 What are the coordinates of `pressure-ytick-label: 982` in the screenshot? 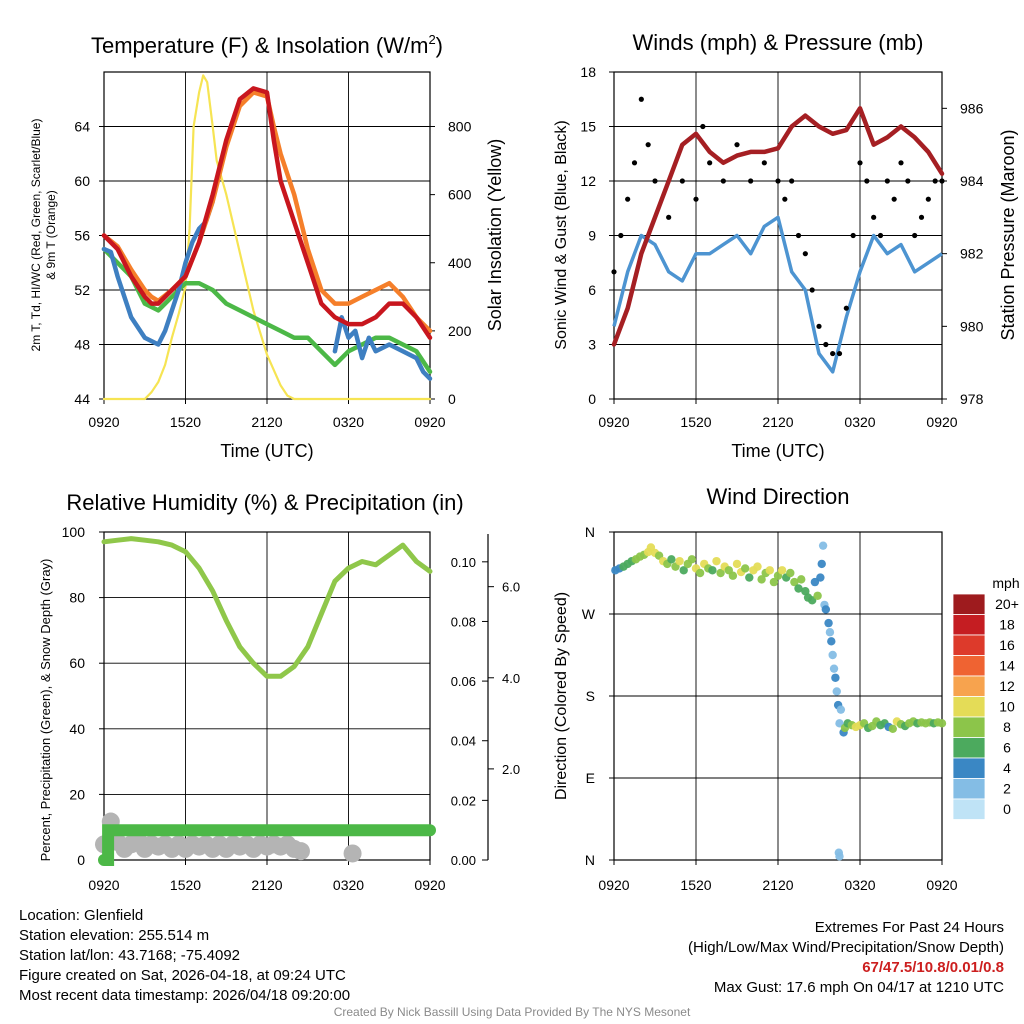 It's located at (972, 254).